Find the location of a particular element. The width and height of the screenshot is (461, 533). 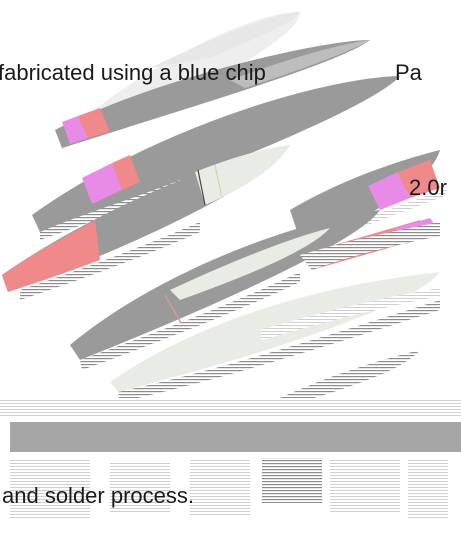

caption-line-3: and solder process. is located at coordinates (98, 495).